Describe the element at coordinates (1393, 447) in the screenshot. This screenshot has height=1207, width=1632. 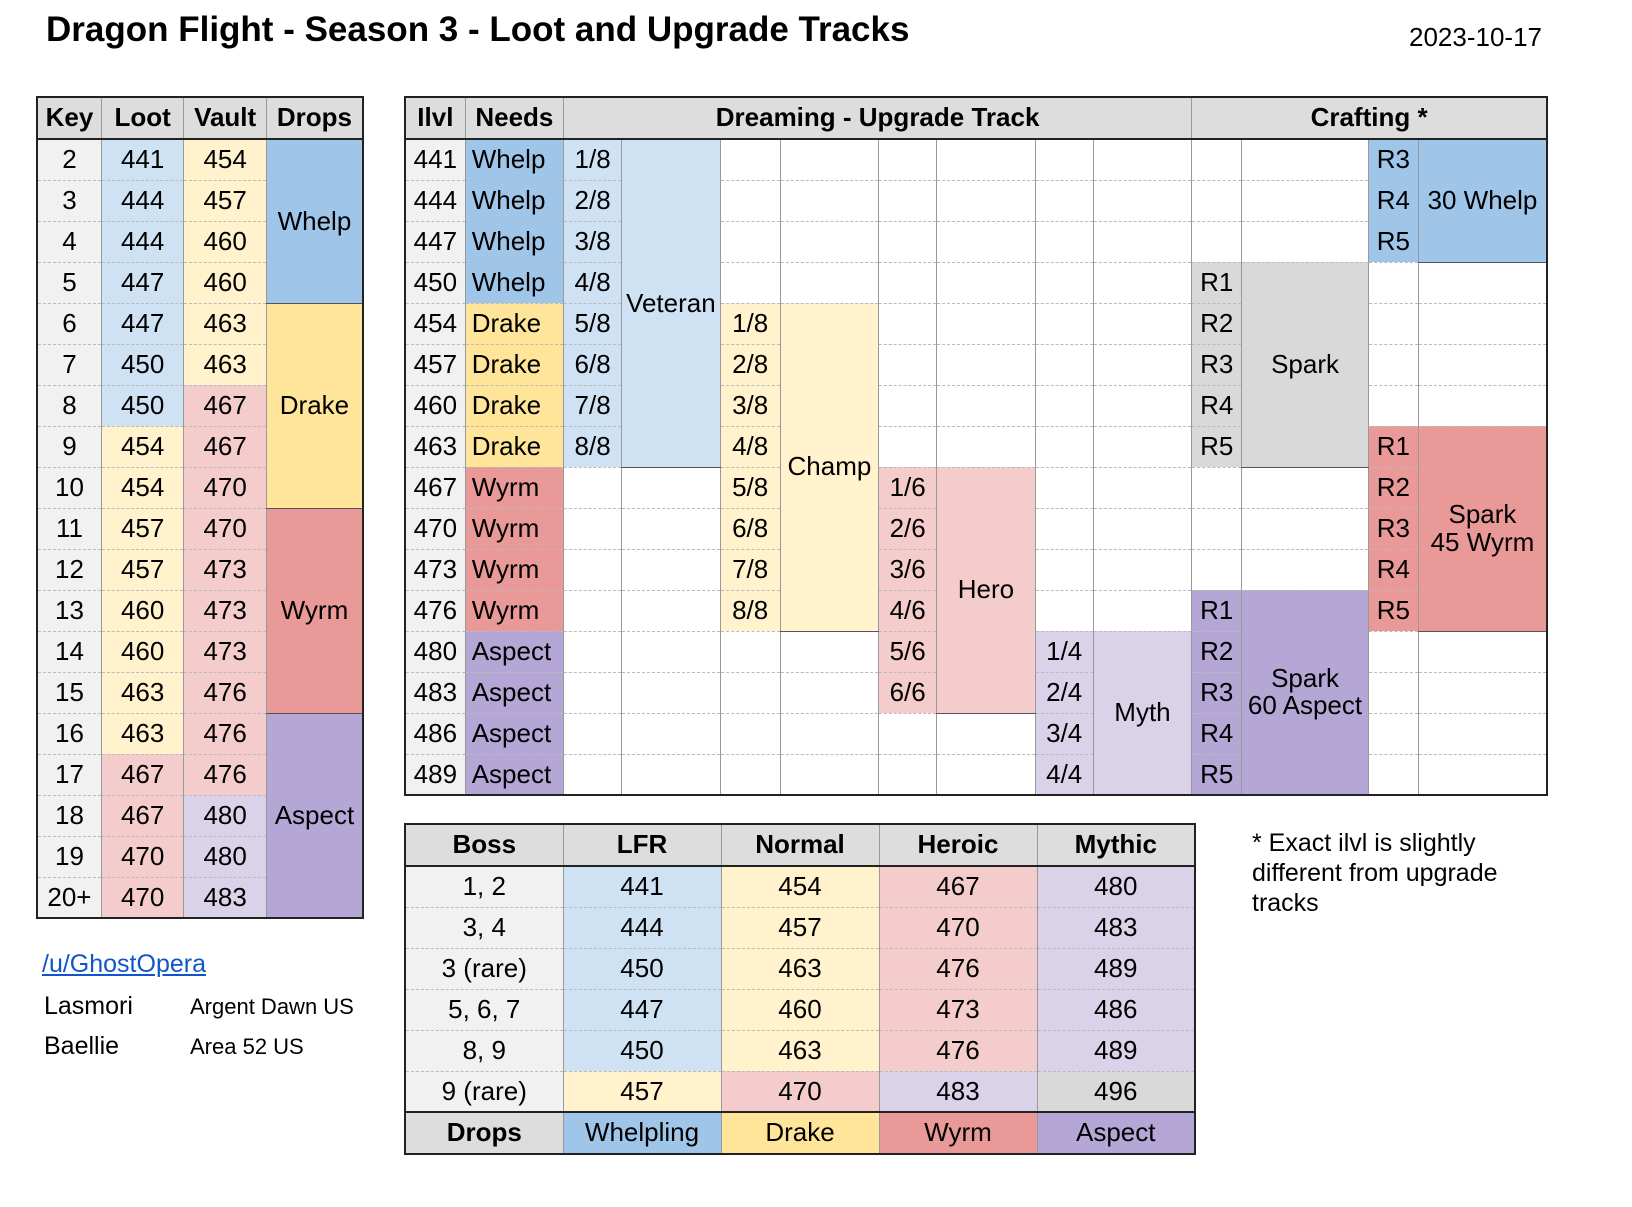
I see `spark-wyrm-rank: R1` at that location.